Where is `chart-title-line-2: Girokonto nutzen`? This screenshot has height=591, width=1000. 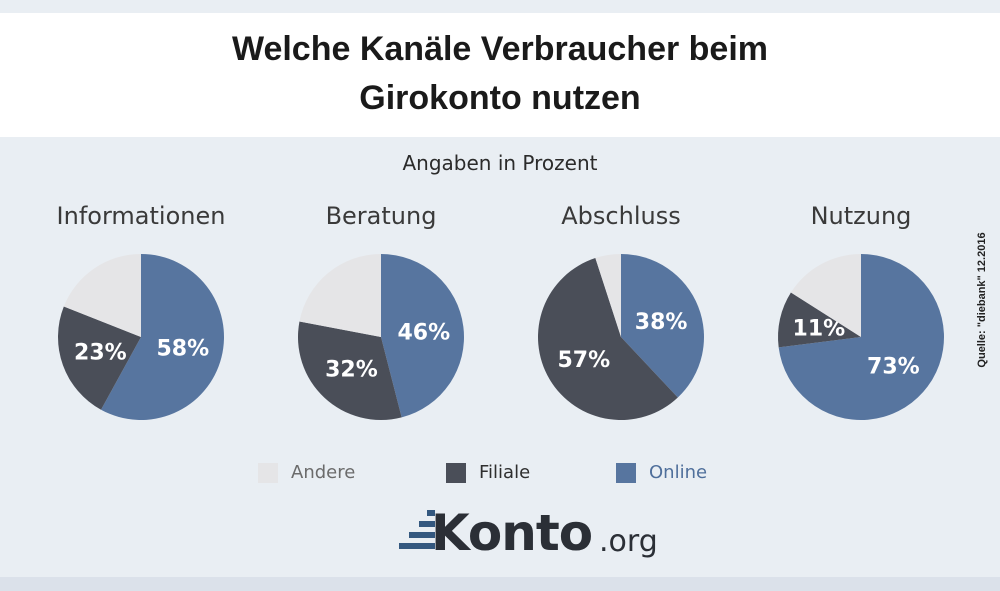
chart-title-line-2: Girokonto nutzen is located at coordinates (500, 98).